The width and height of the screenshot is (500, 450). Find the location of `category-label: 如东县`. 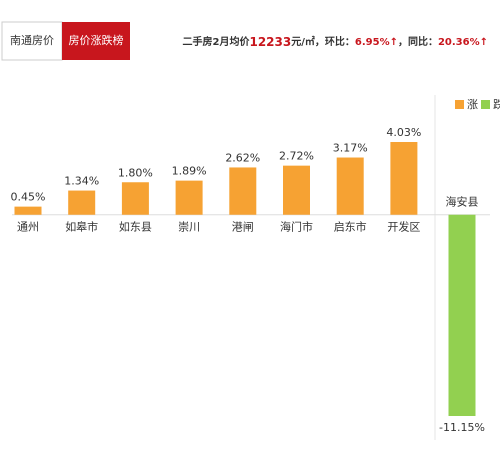

category-label: 如东县 is located at coordinates (135, 227).